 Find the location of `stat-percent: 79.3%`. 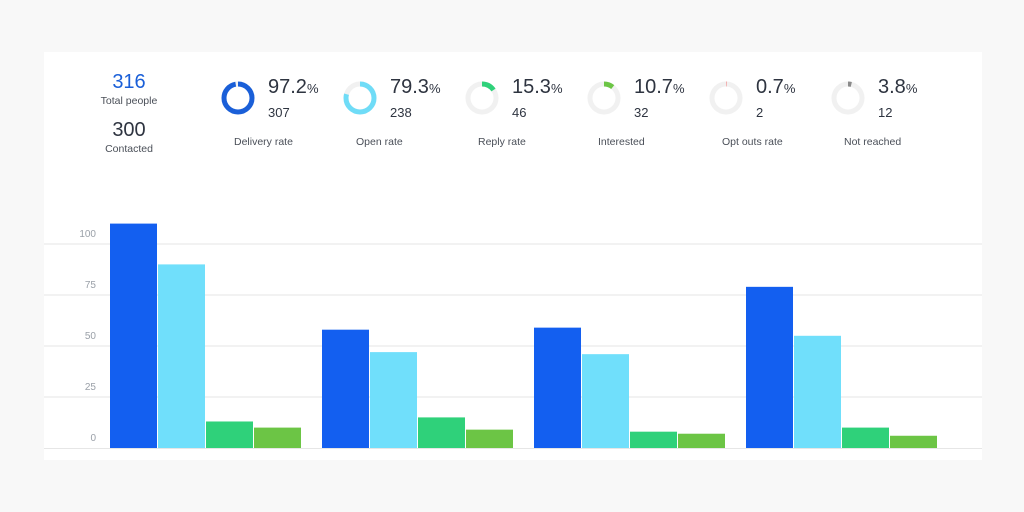

stat-percent: 79.3% is located at coordinates (415, 87).